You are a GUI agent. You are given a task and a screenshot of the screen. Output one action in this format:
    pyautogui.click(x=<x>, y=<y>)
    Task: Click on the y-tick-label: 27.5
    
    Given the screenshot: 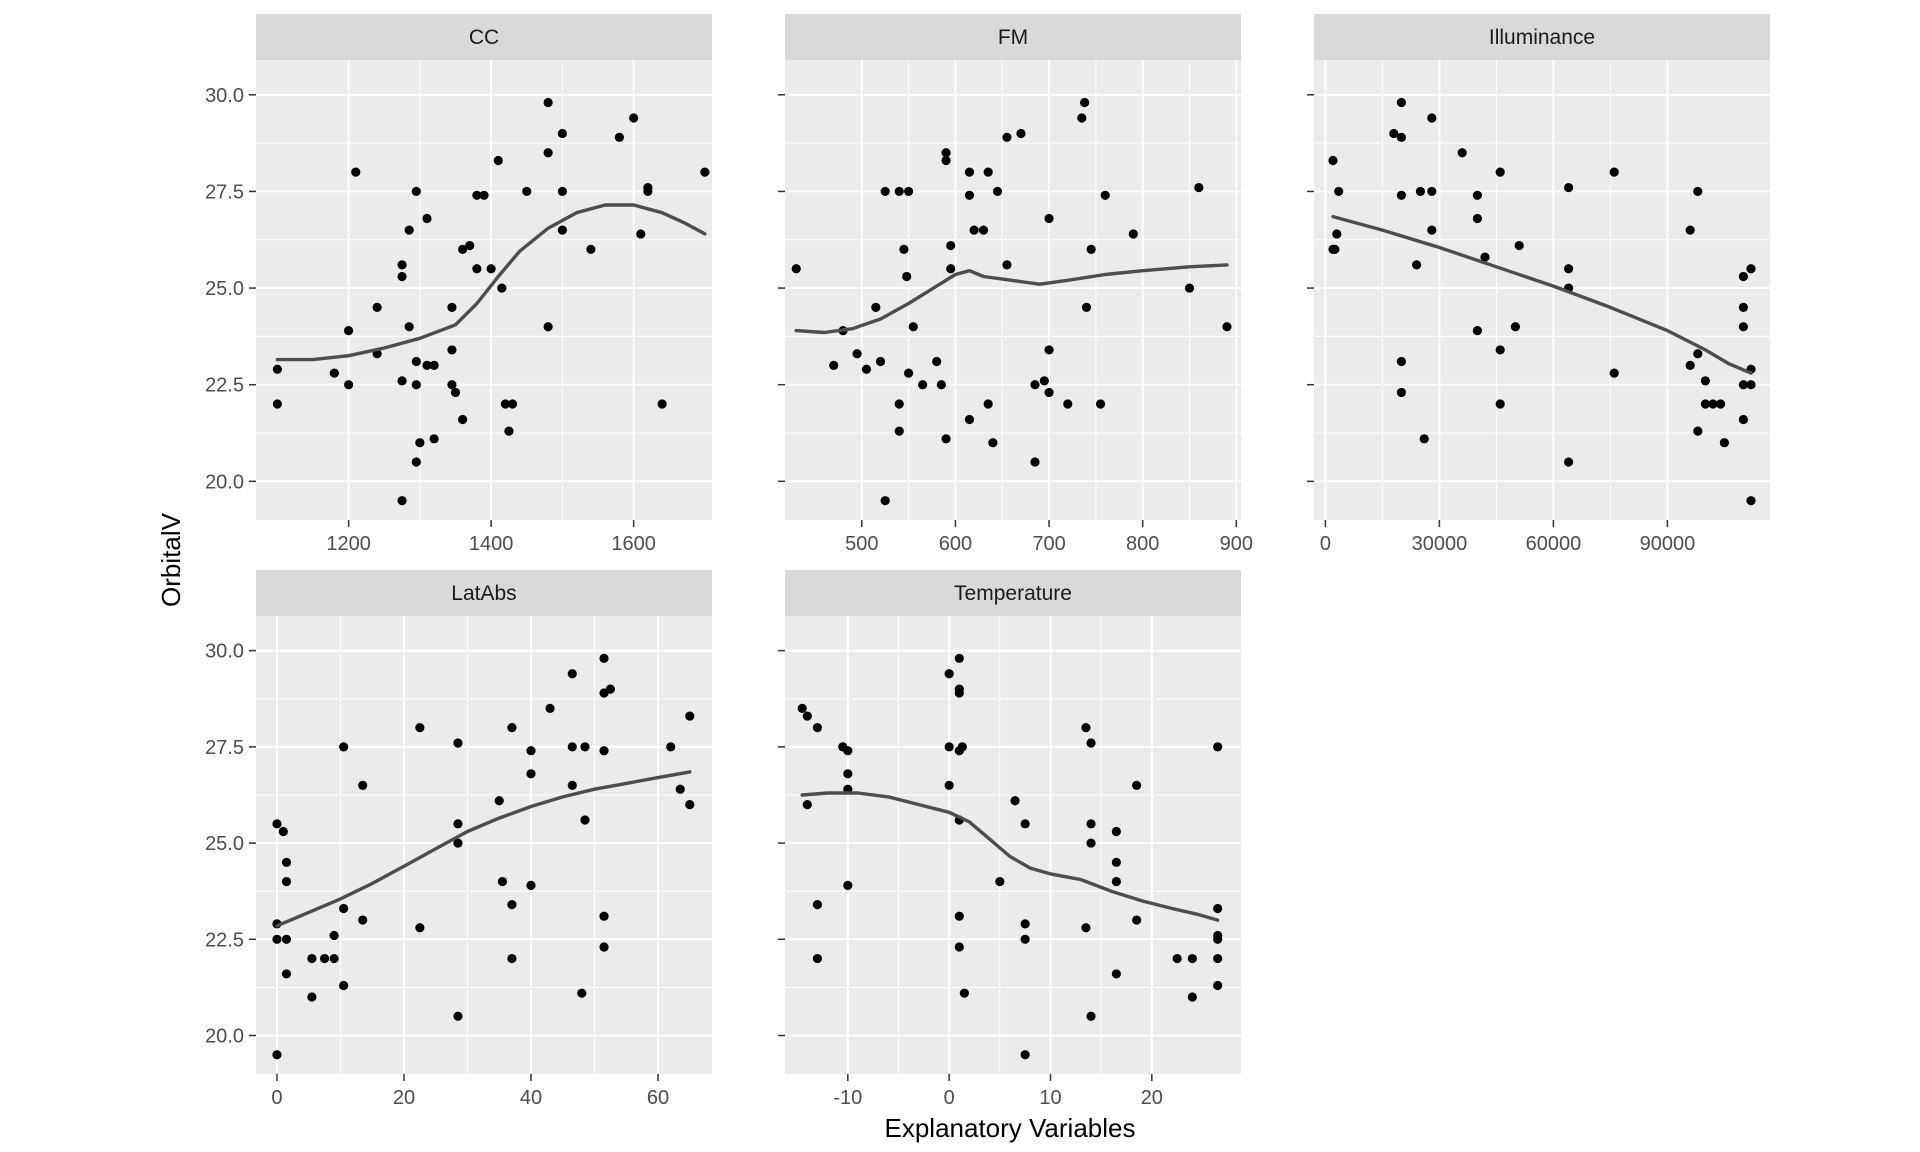 What is the action you would take?
    pyautogui.click(x=224, y=748)
    